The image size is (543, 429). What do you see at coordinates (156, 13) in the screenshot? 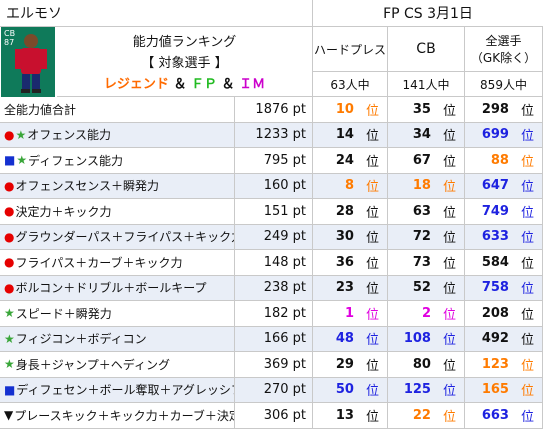
I see `player-name: エルモソ` at bounding box center [156, 13].